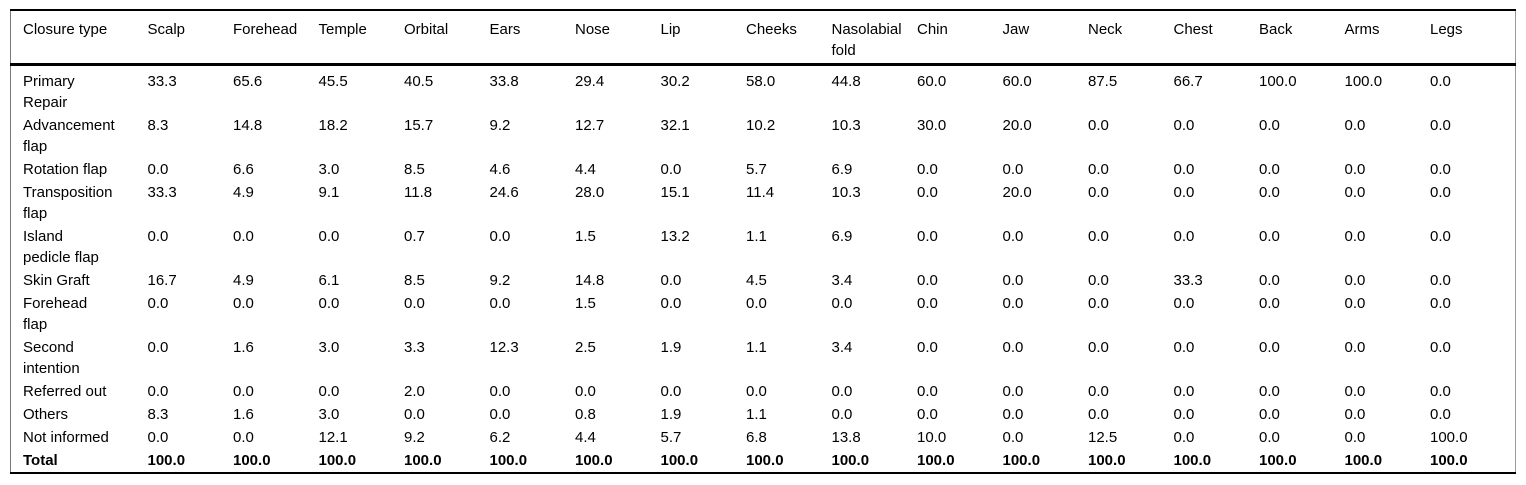 Image resolution: width=1526 pixels, height=485 pixels. I want to click on table-cell: 1.9, so click(671, 347).